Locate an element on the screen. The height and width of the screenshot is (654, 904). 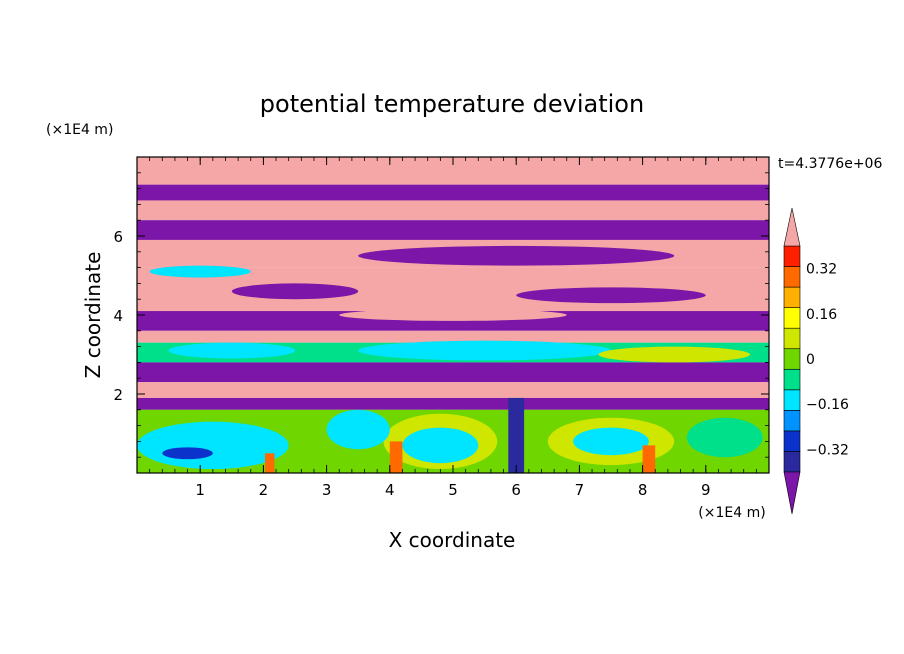
colorbar-extend-low is located at coordinates (792, 493).